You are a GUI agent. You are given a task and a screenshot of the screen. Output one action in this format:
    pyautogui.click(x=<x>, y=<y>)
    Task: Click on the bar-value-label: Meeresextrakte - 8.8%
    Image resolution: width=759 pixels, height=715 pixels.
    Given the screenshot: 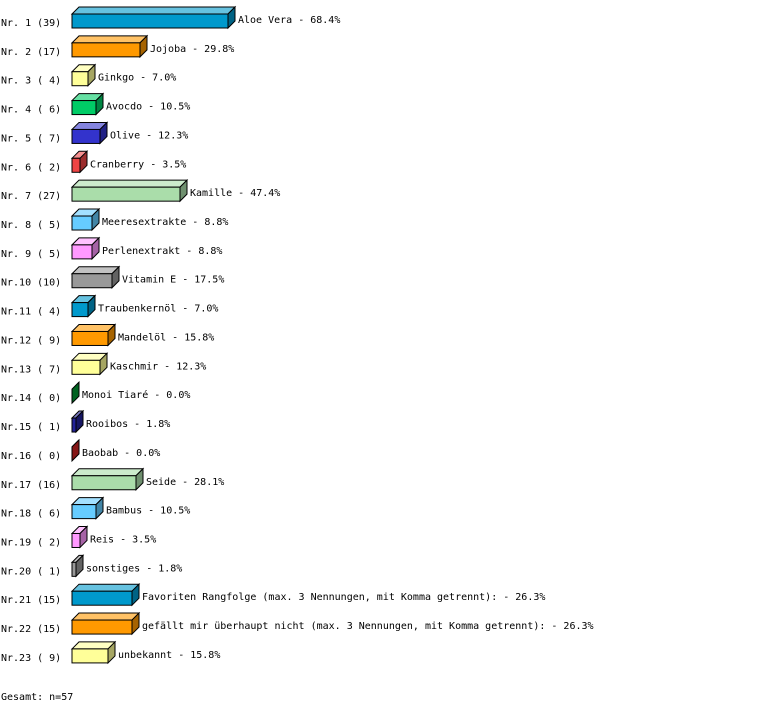 What is the action you would take?
    pyautogui.click(x=165, y=222)
    